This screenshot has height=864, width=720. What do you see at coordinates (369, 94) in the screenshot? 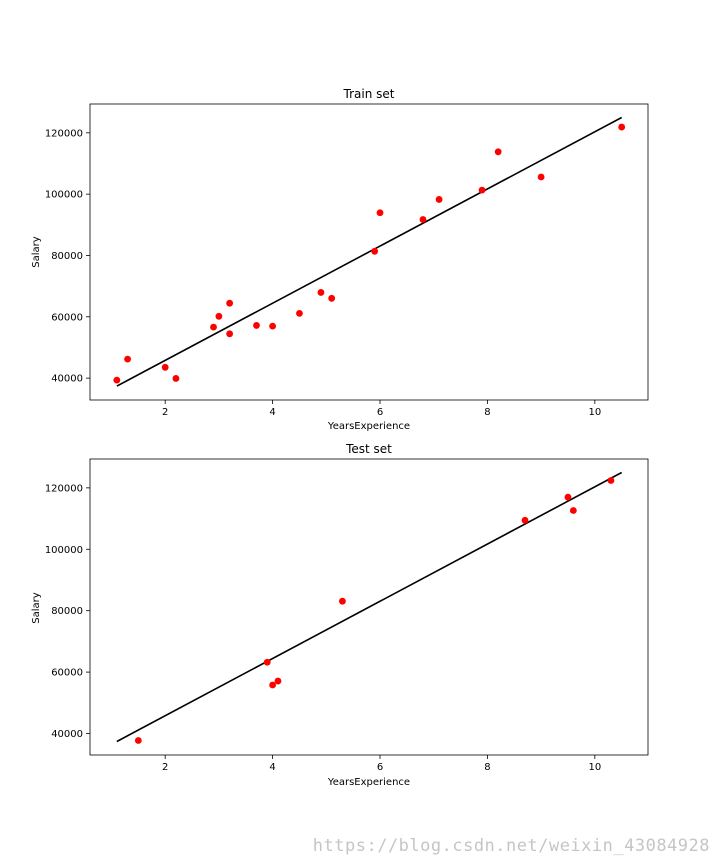
I see `chart-title: Train set` at bounding box center [369, 94].